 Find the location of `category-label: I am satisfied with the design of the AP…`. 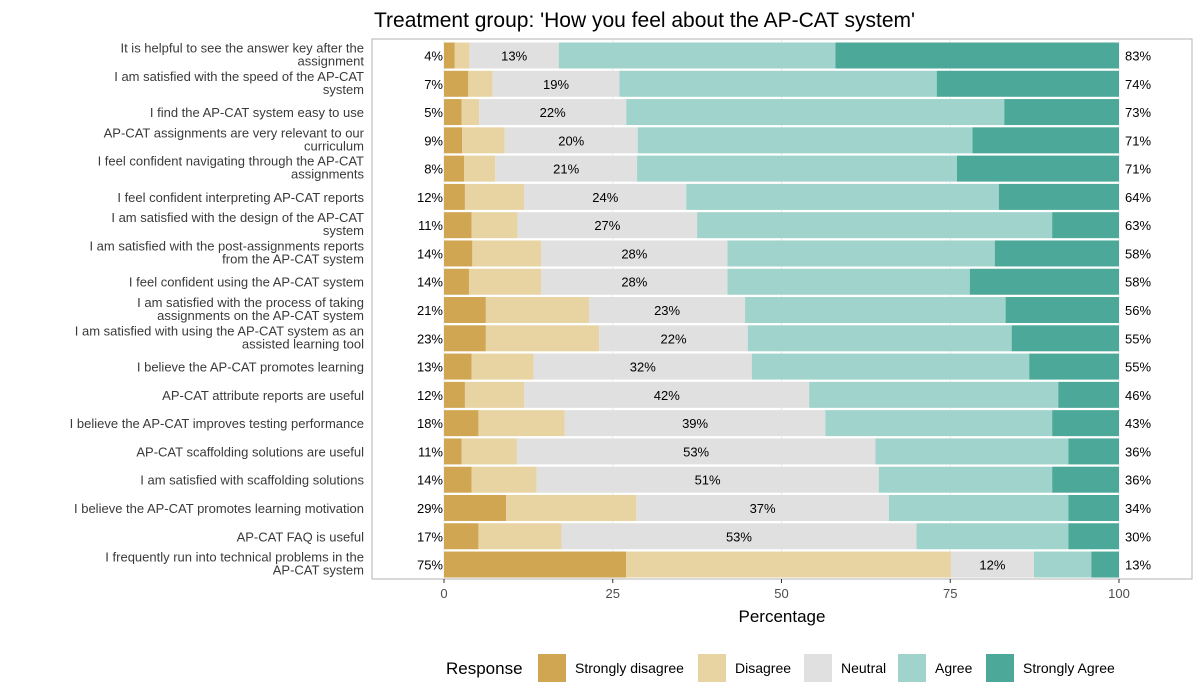

category-label: I am satisfied with the design of the AP… is located at coordinates (237, 224).